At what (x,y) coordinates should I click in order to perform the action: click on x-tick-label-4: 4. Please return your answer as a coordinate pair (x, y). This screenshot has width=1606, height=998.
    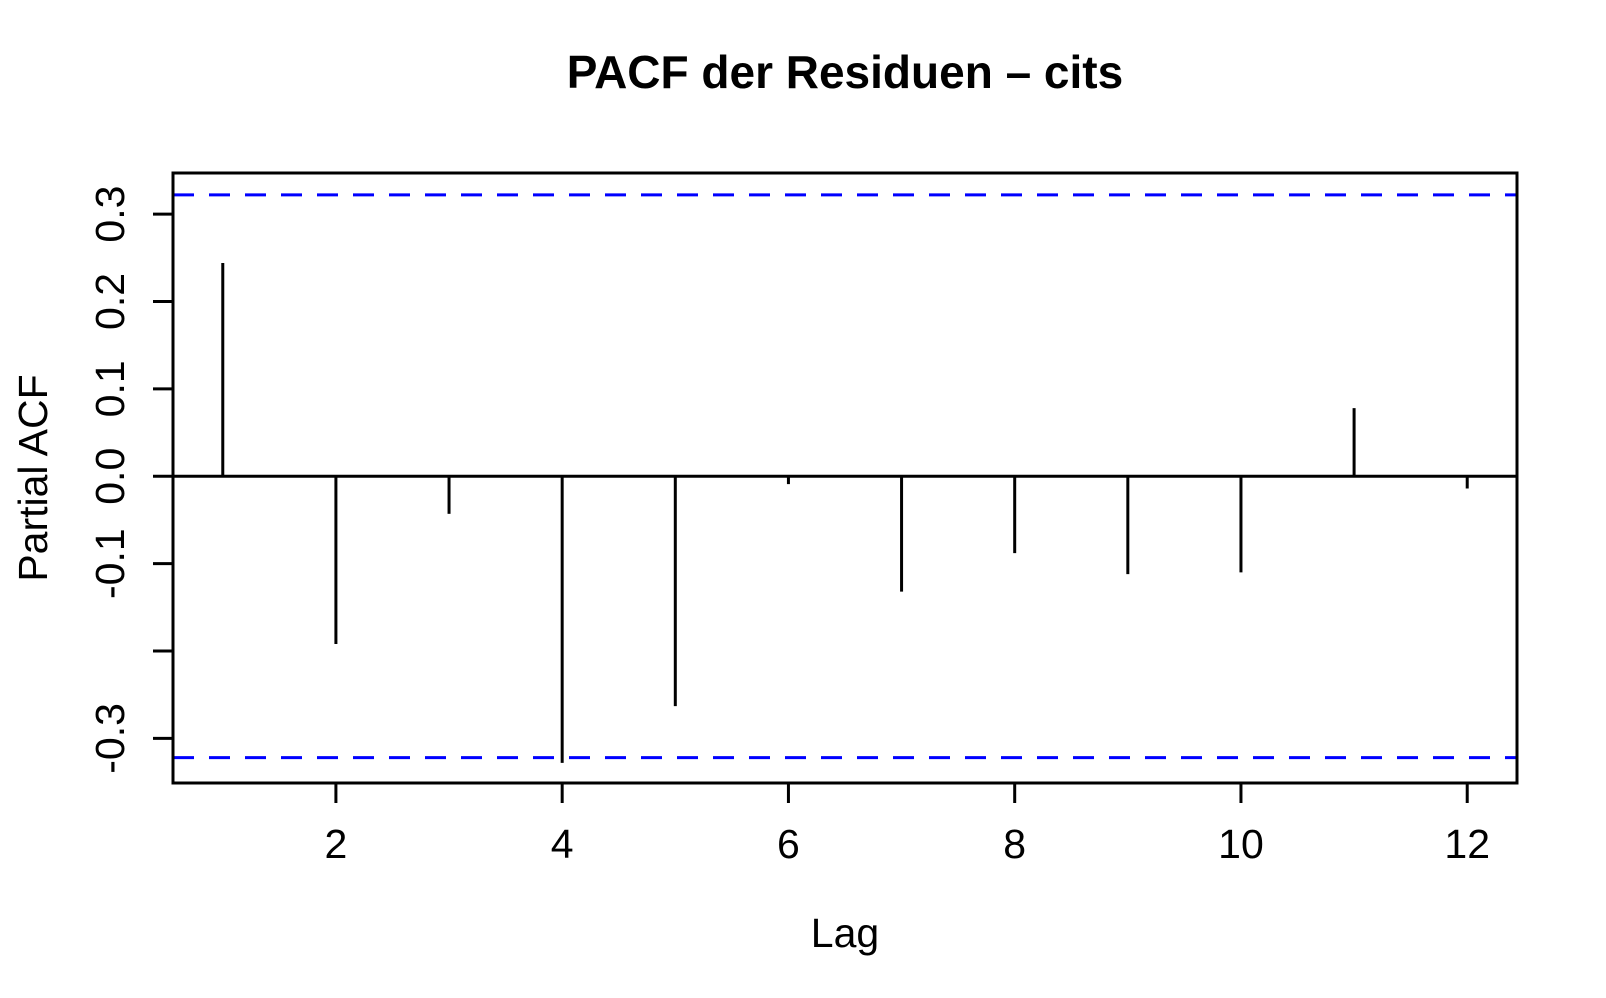
    Looking at the image, I should click on (562, 844).